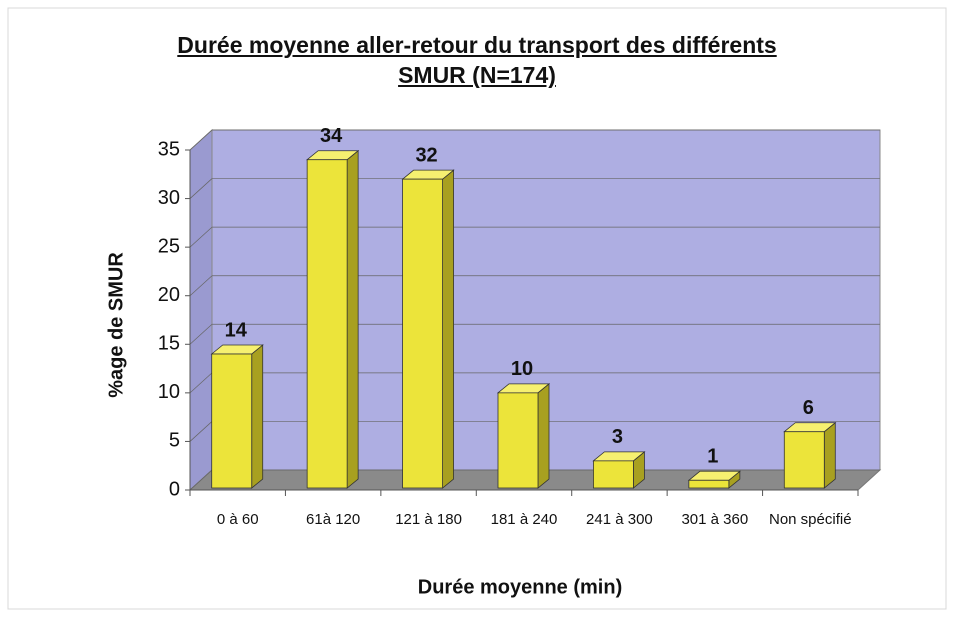 The image size is (954, 617). Describe the element at coordinates (169, 149) in the screenshot. I see `y-tick-label: 35` at that location.